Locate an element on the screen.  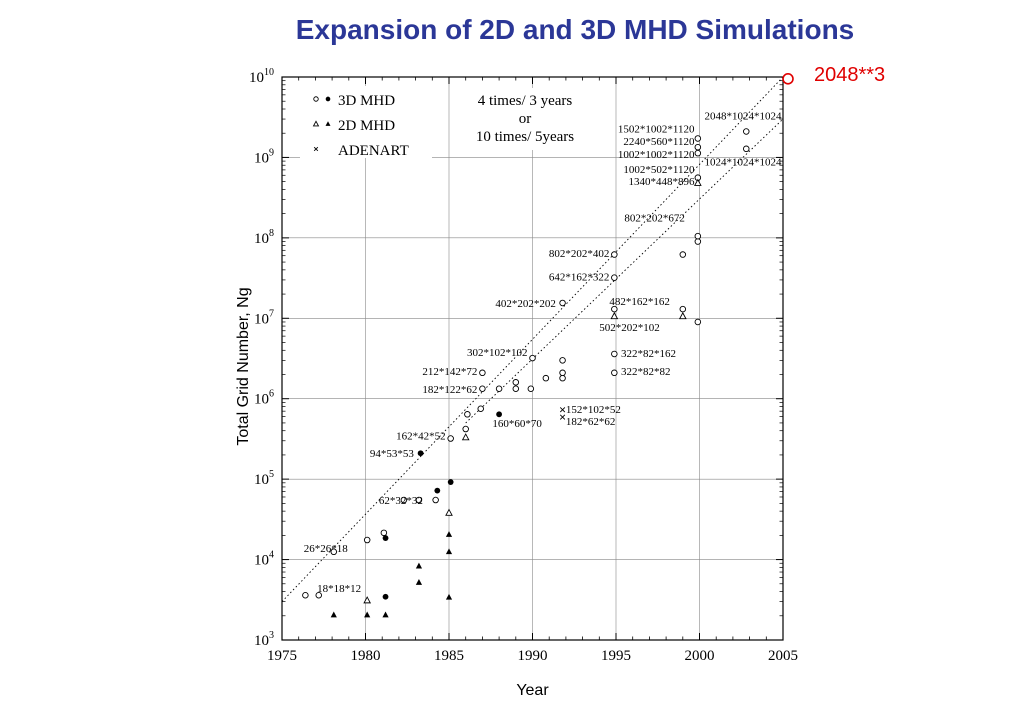
point-label: 482*162*162 is located at coordinates (639, 302).